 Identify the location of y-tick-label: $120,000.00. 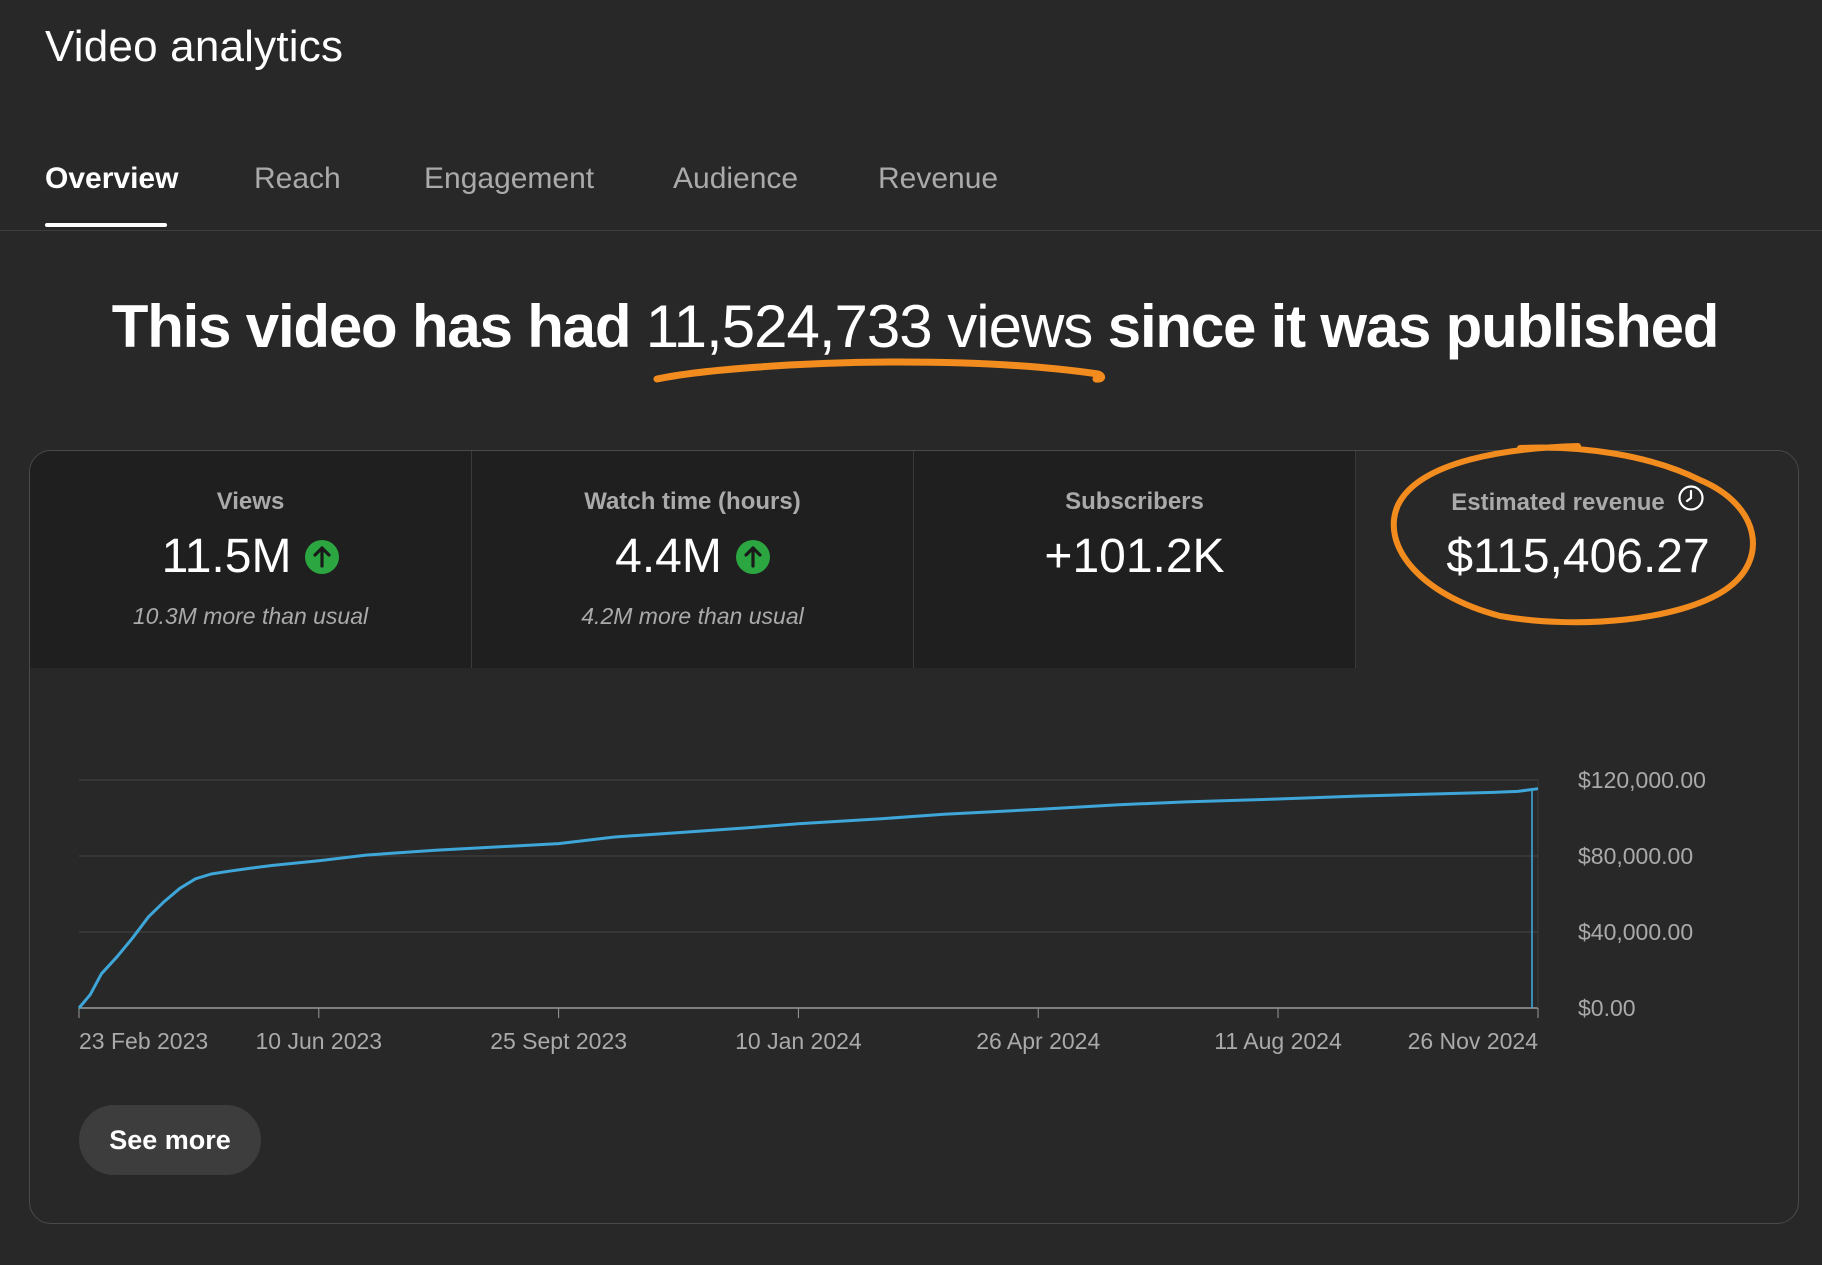
(1642, 780).